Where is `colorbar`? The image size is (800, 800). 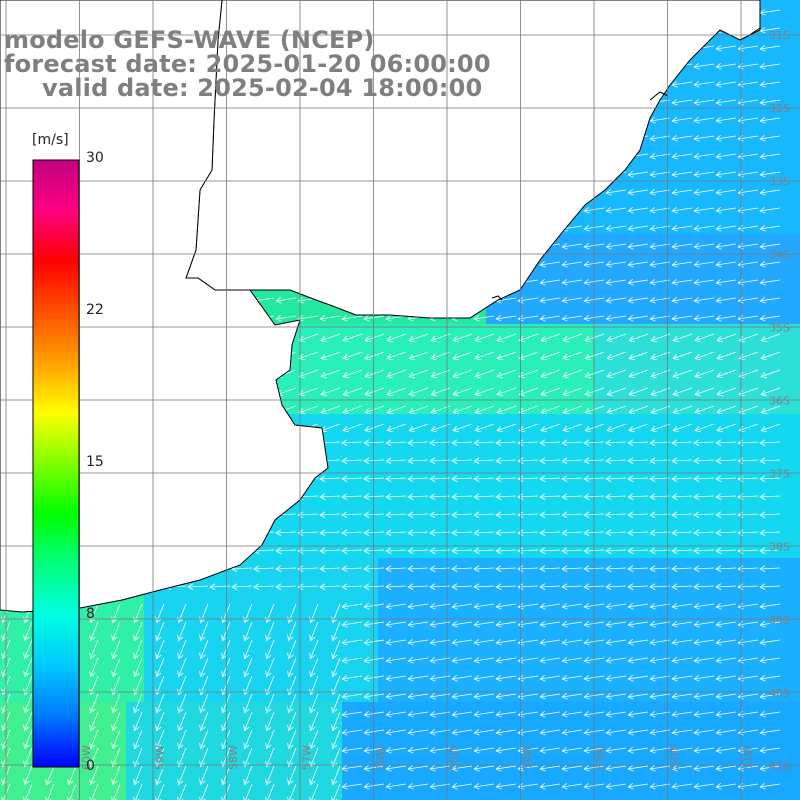
colorbar is located at coordinates (56, 463).